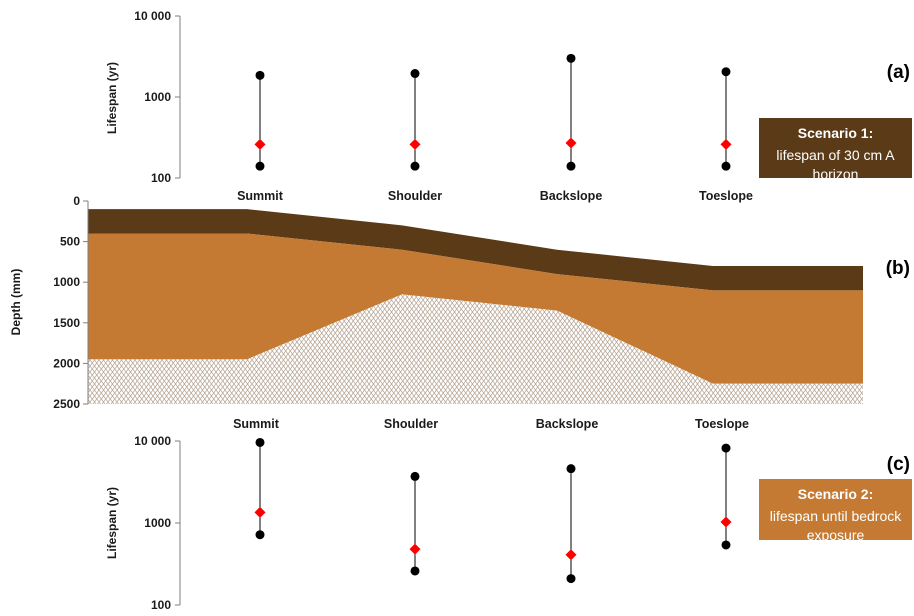  Describe the element at coordinates (66, 404) in the screenshot. I see `y-tick-label: 2500` at that location.